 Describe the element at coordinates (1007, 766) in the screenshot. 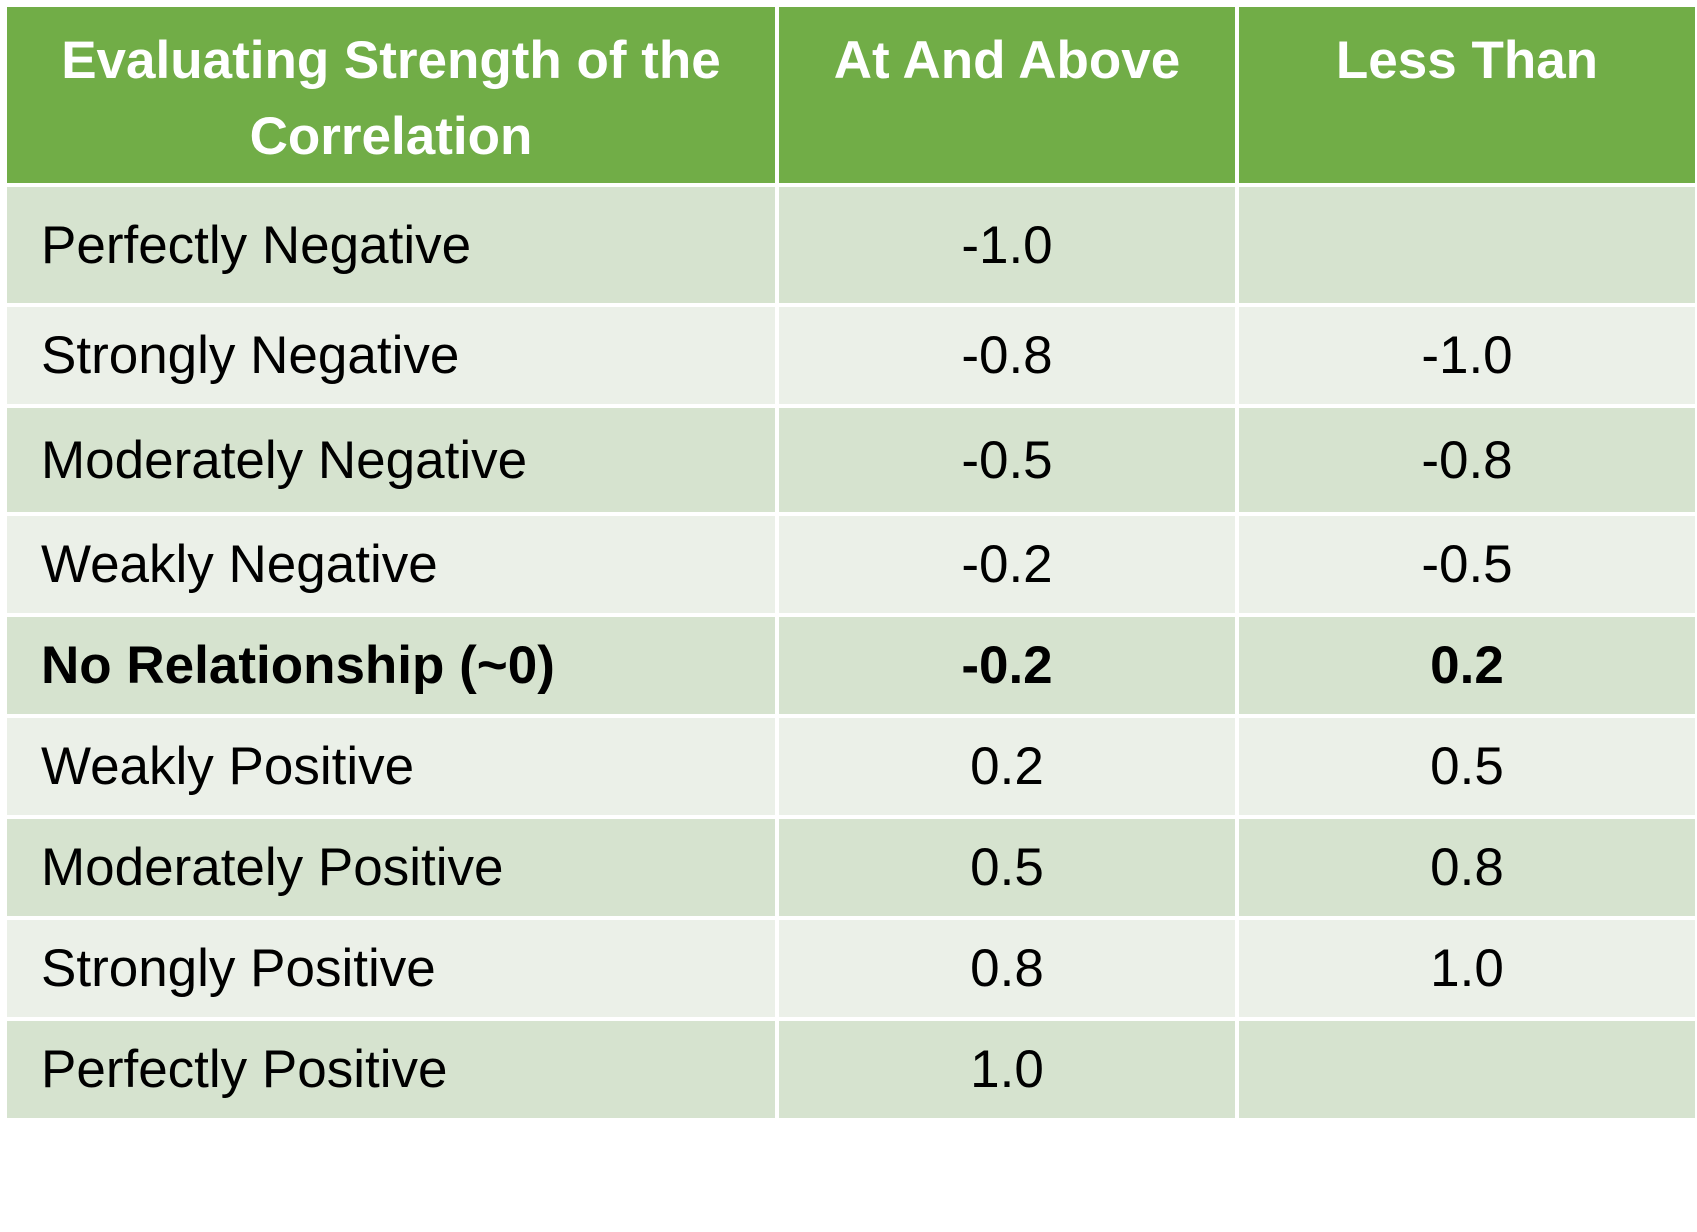

I see `at-and-above-value: 0.2` at that location.